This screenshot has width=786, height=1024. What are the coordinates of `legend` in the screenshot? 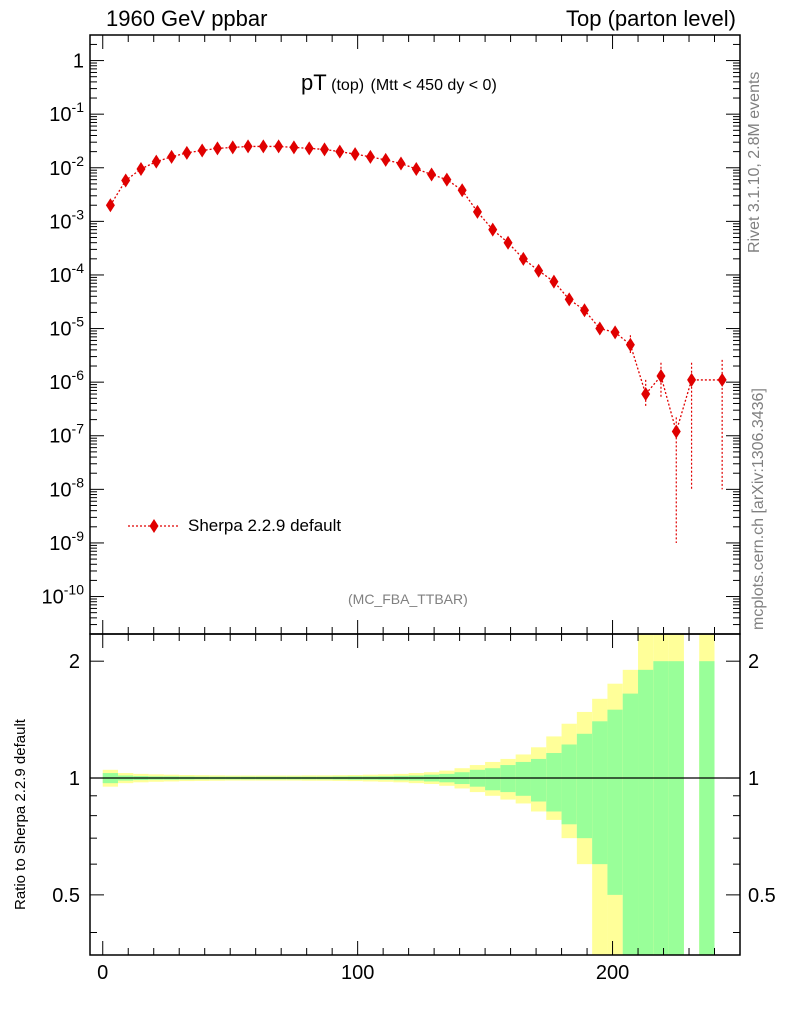 It's located at (154, 526).